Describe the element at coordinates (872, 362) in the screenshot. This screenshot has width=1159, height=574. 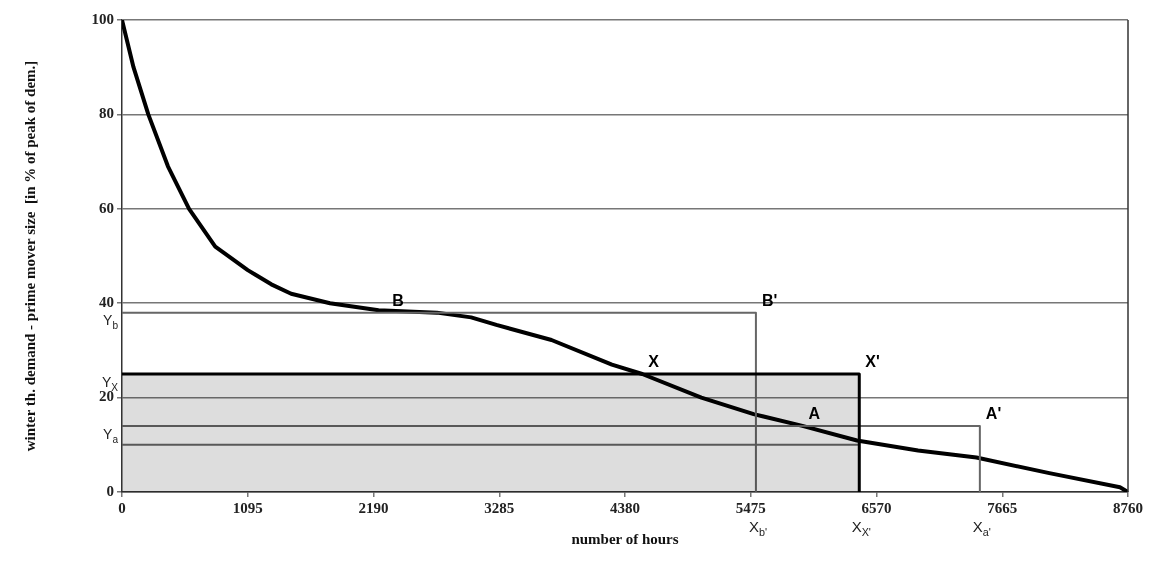
I see `annotation: X'` at that location.